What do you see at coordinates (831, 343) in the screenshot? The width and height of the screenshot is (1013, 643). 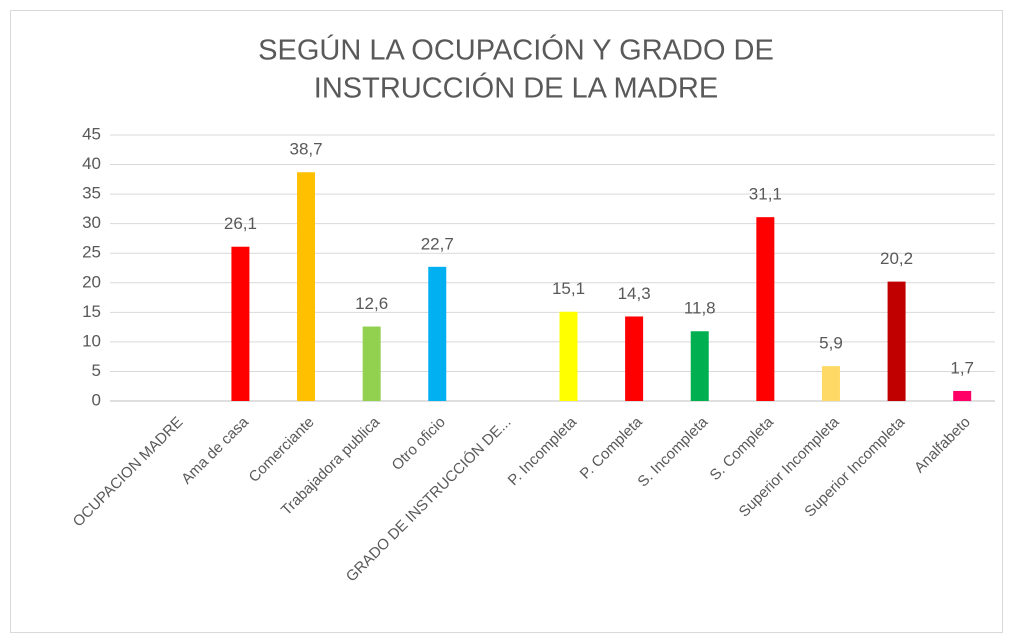 I see `value-label: 5,9` at bounding box center [831, 343].